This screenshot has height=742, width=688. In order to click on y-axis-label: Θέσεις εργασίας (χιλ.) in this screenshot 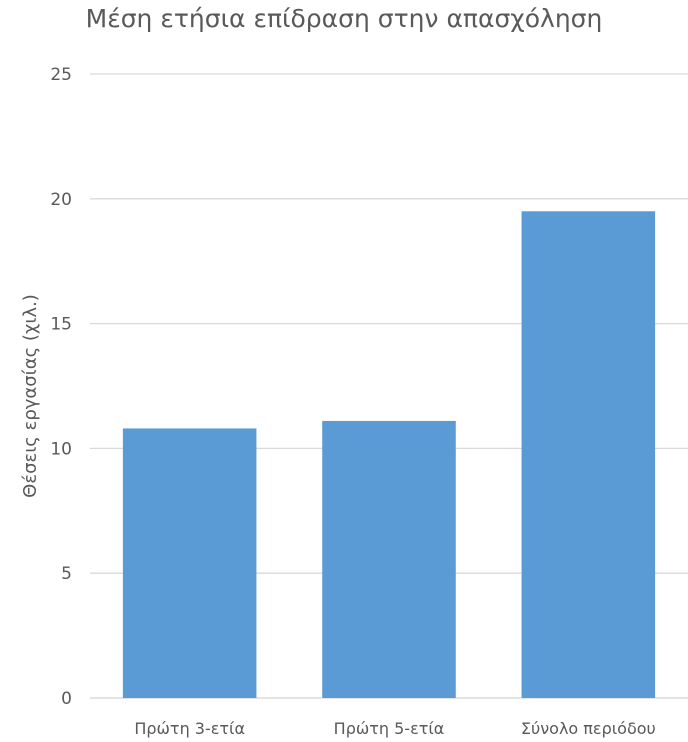, I will do `click(30, 396)`.